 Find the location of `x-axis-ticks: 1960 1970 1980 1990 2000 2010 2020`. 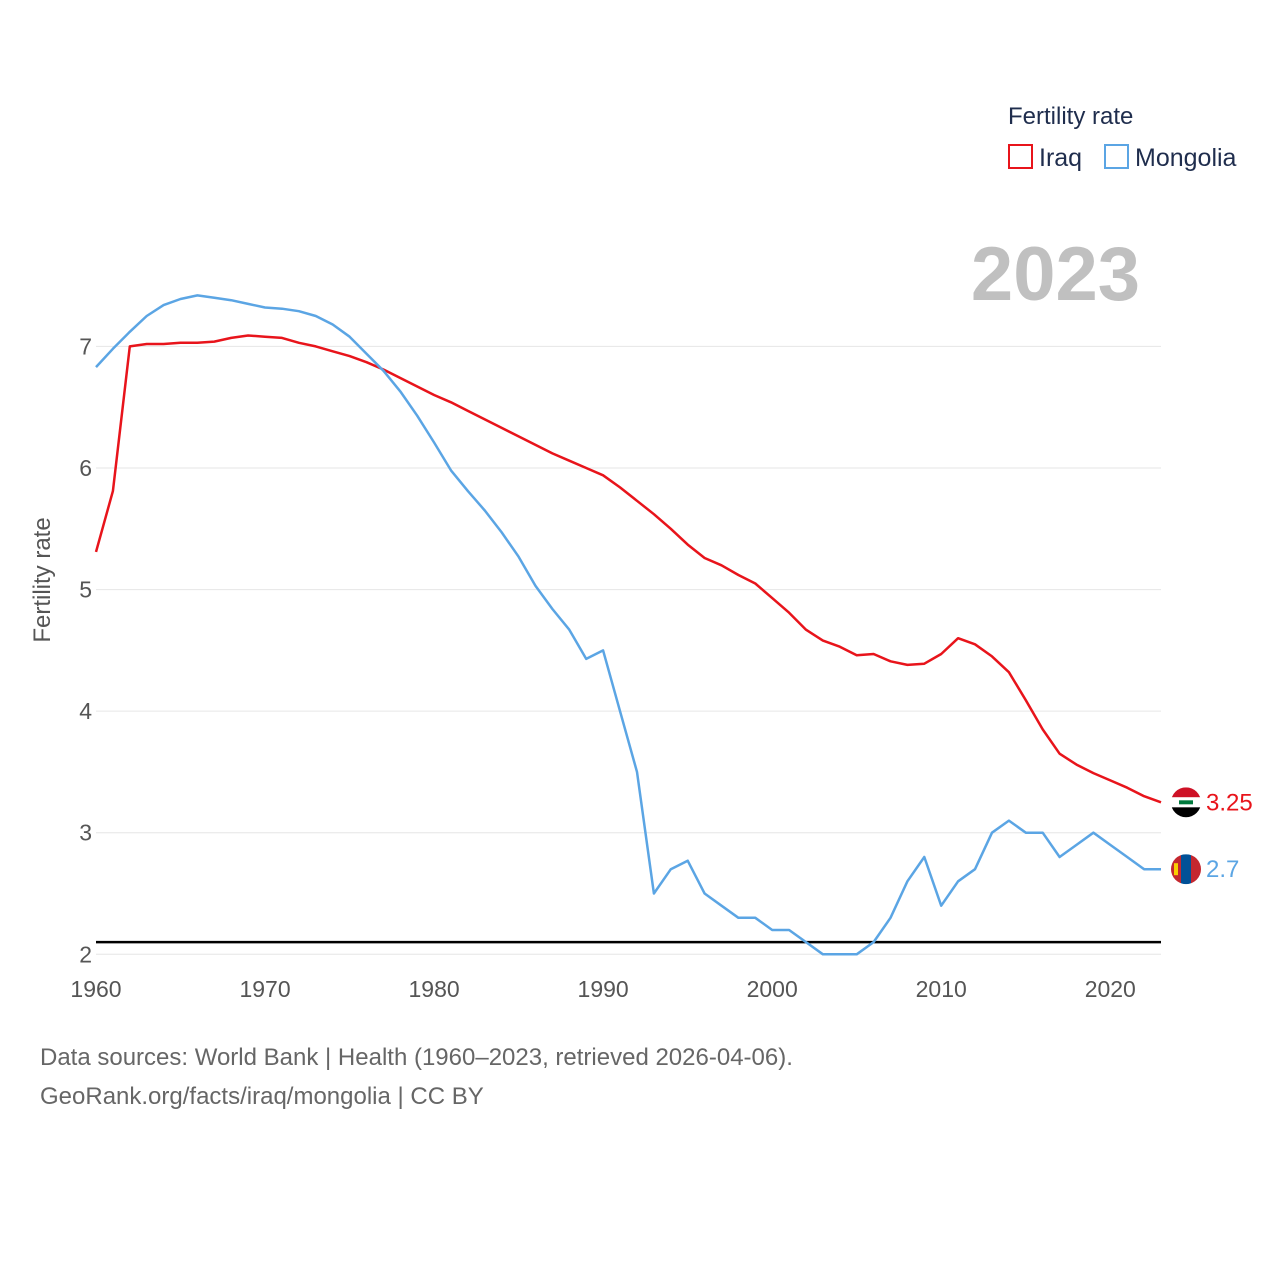

x-axis-ticks: 1960 1970 1980 1990 2000 2010 2020 is located at coordinates (602, 989).